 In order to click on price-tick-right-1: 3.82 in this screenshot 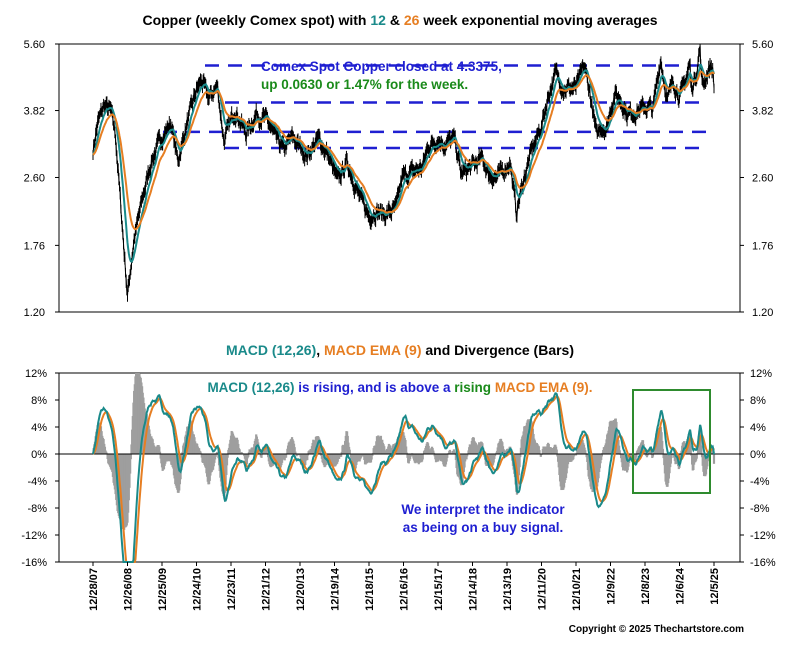, I will do `click(762, 112)`.